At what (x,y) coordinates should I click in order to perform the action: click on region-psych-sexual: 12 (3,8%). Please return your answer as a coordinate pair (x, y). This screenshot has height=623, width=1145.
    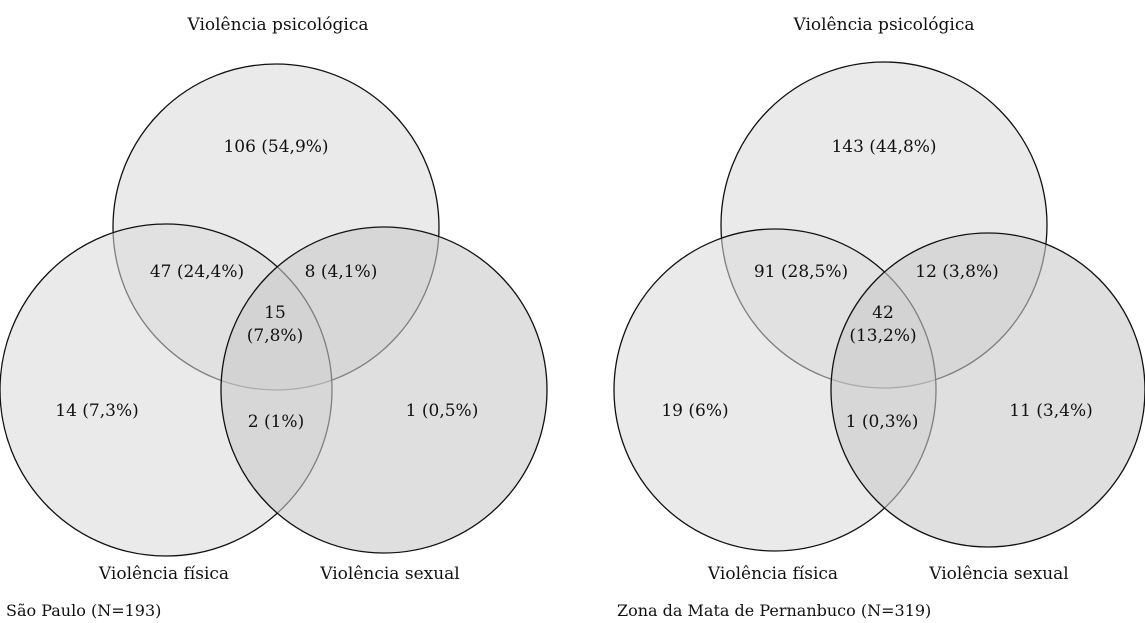
    Looking at the image, I should click on (957, 272).